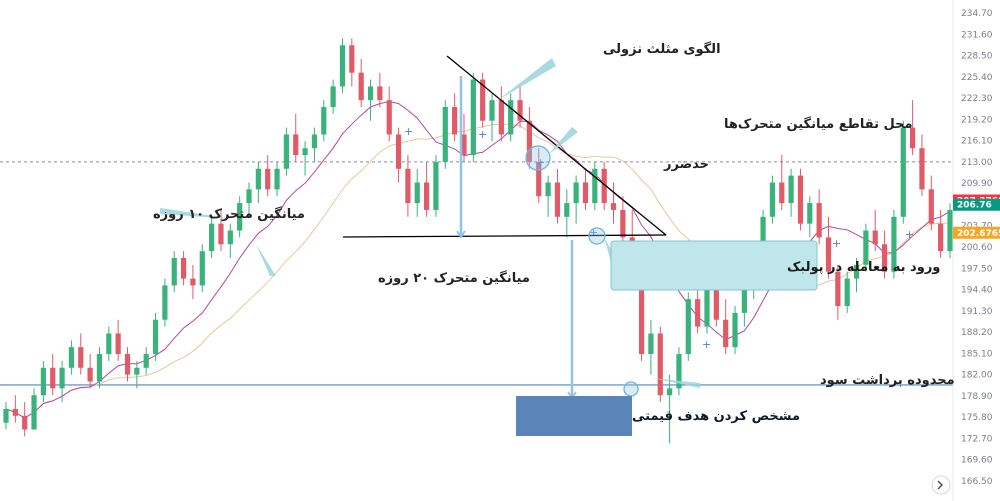  I want to click on y-tick-label: 200.60, so click(977, 248).